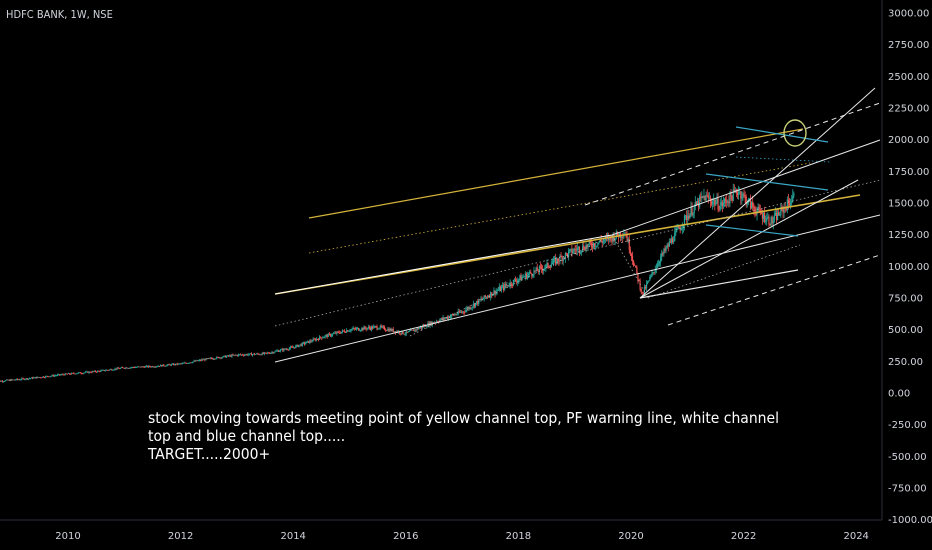  Describe the element at coordinates (782, 134) in the screenshot. I see `blue-short-line` at that location.